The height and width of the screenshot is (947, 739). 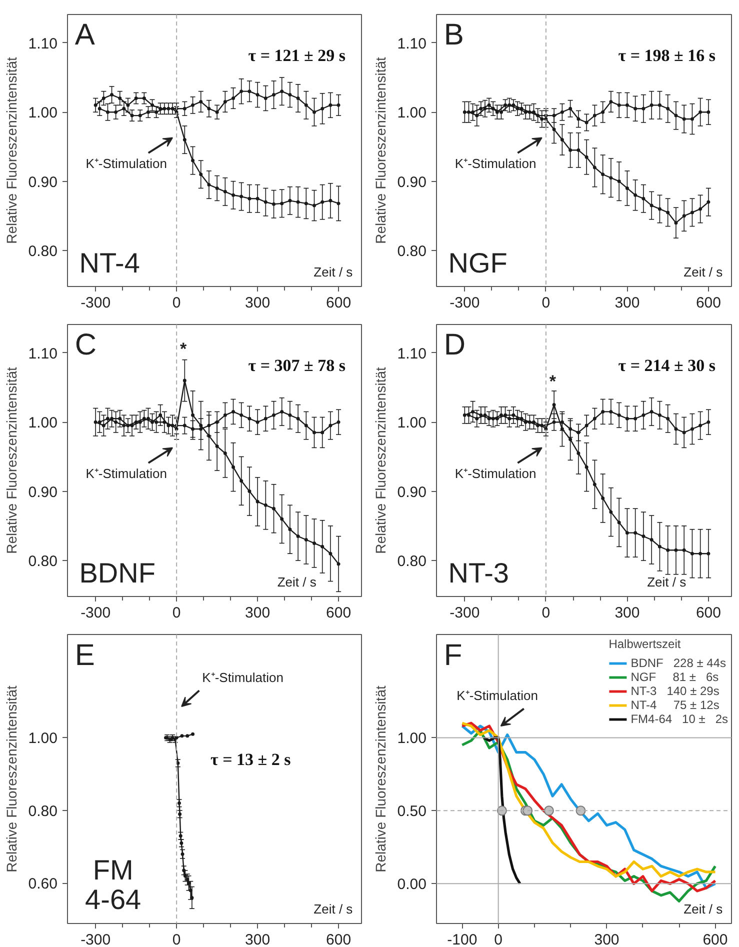 What do you see at coordinates (667, 55) in the screenshot?
I see `annotation: τ = 198 ± 16 s` at bounding box center [667, 55].